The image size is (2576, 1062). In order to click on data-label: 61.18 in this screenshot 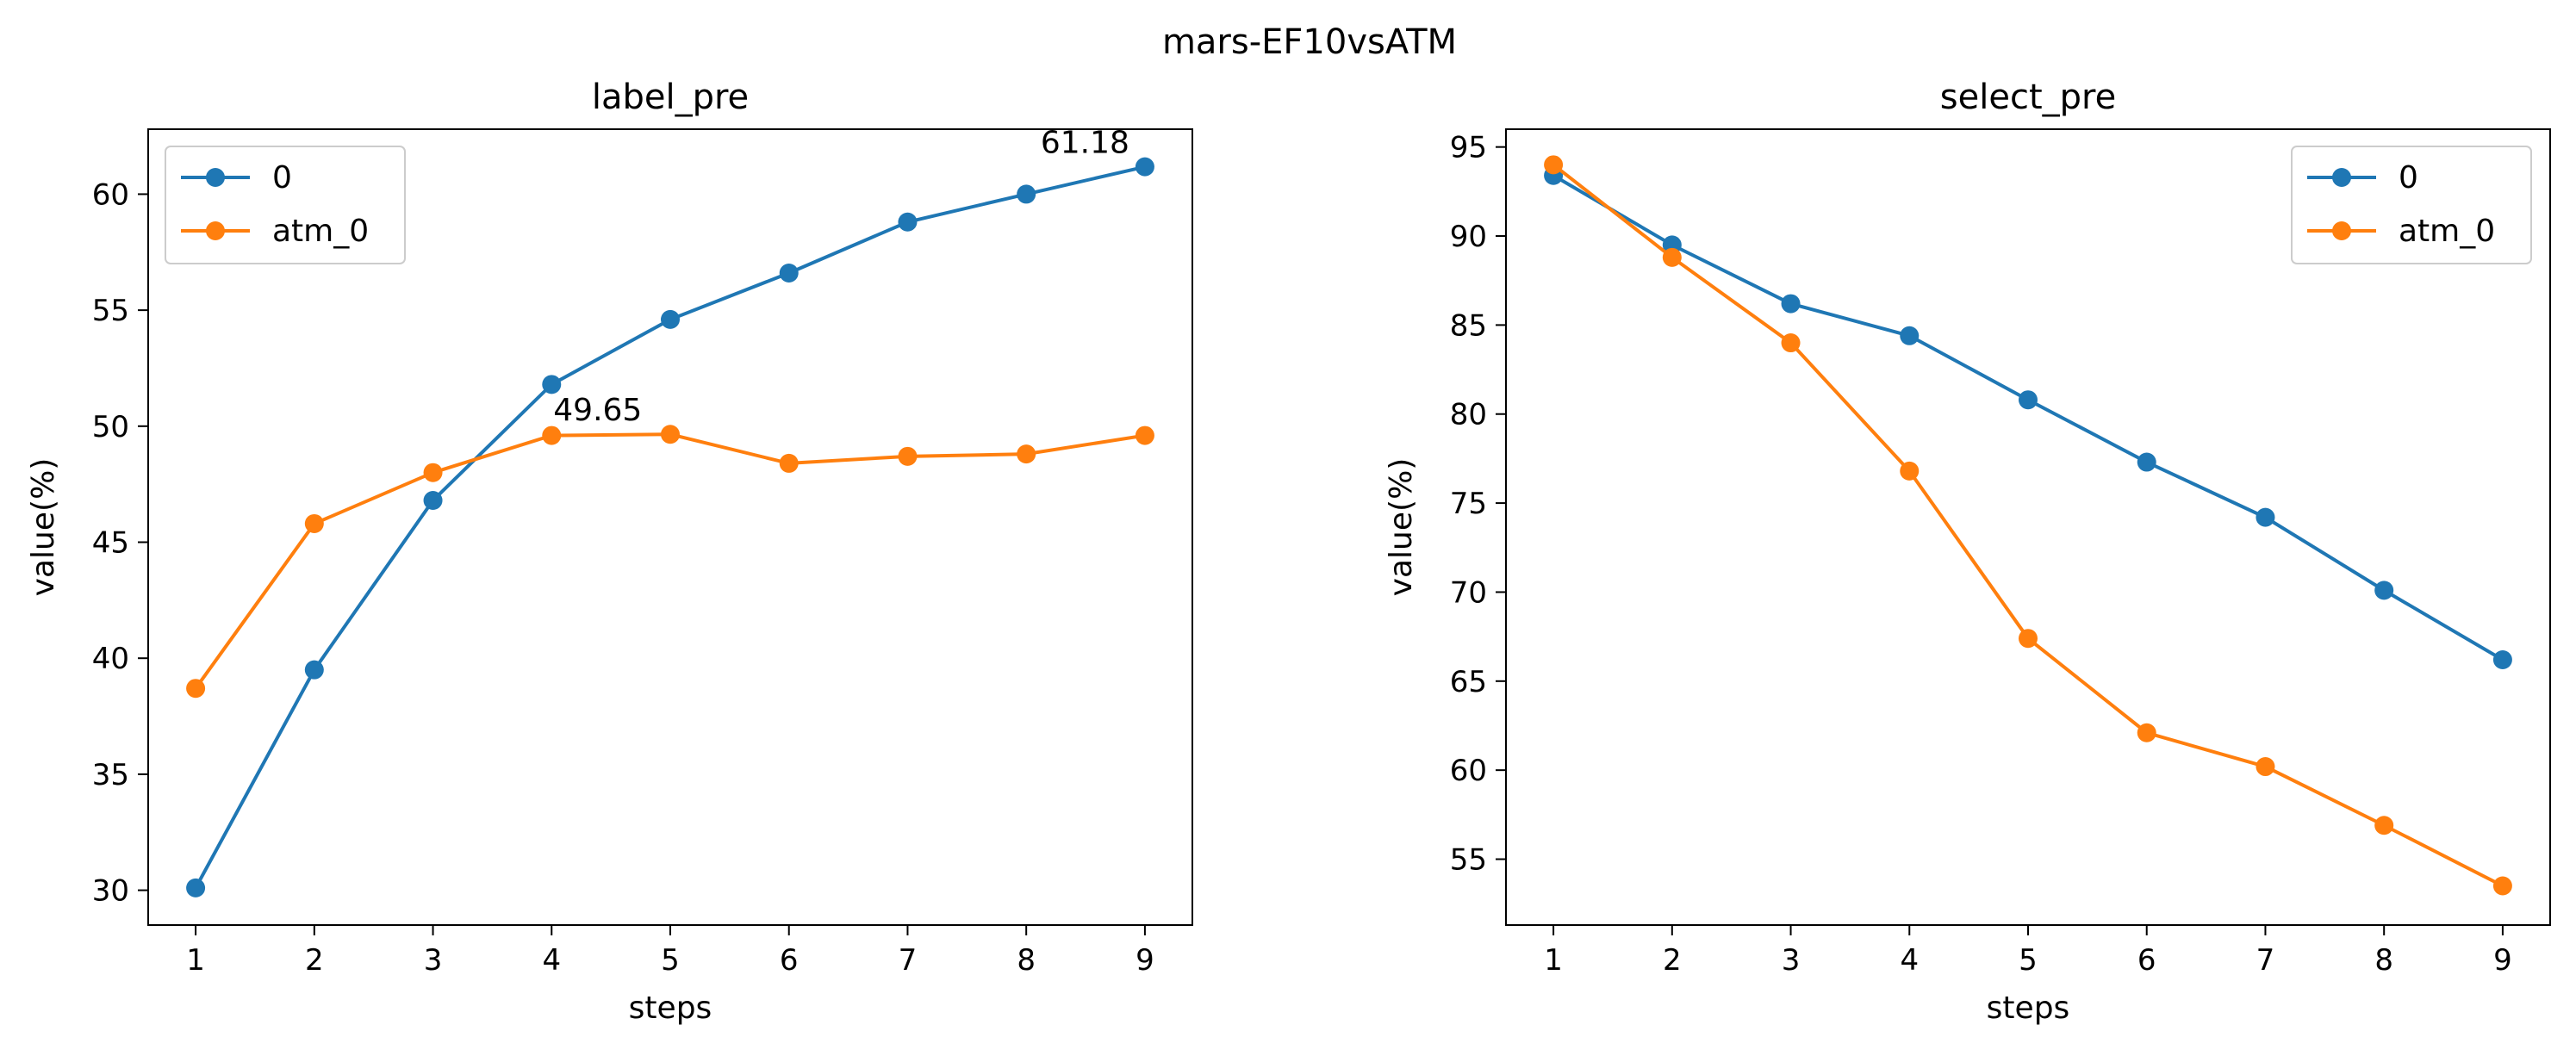, I will do `click(1085, 143)`.